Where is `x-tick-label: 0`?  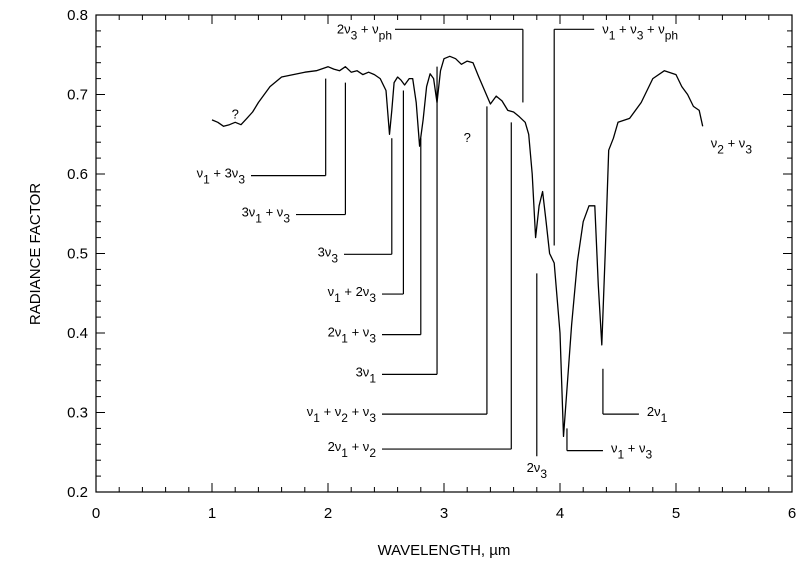
x-tick-label: 0 is located at coordinates (96, 513).